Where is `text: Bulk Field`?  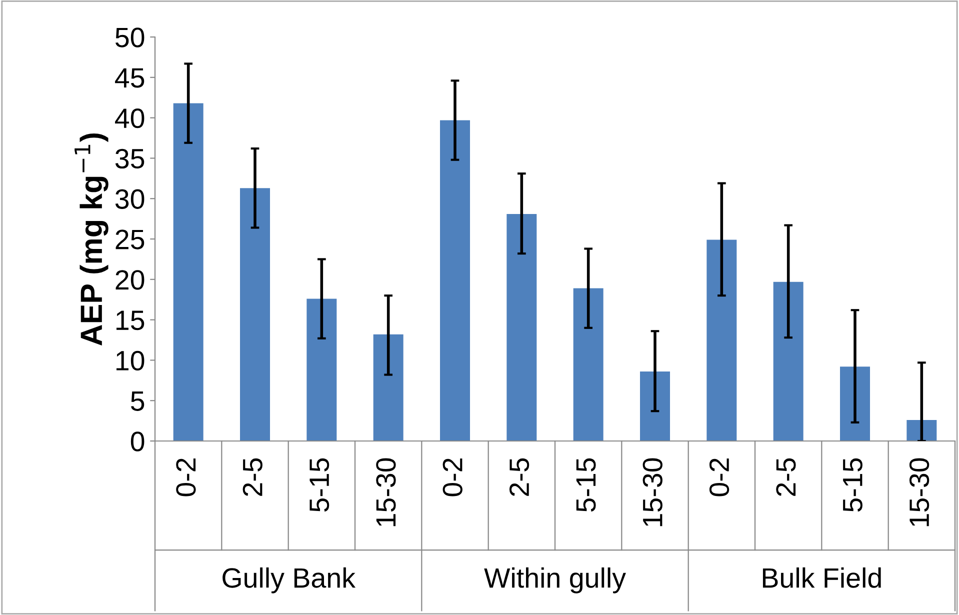 text: Bulk Field is located at coordinates (821, 577).